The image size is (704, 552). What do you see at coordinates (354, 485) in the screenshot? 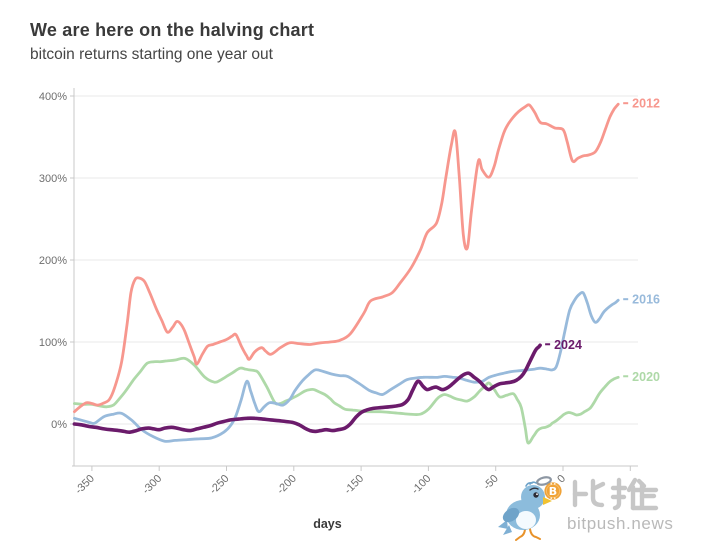
I see `svg-text: -150` at bounding box center [354, 485].